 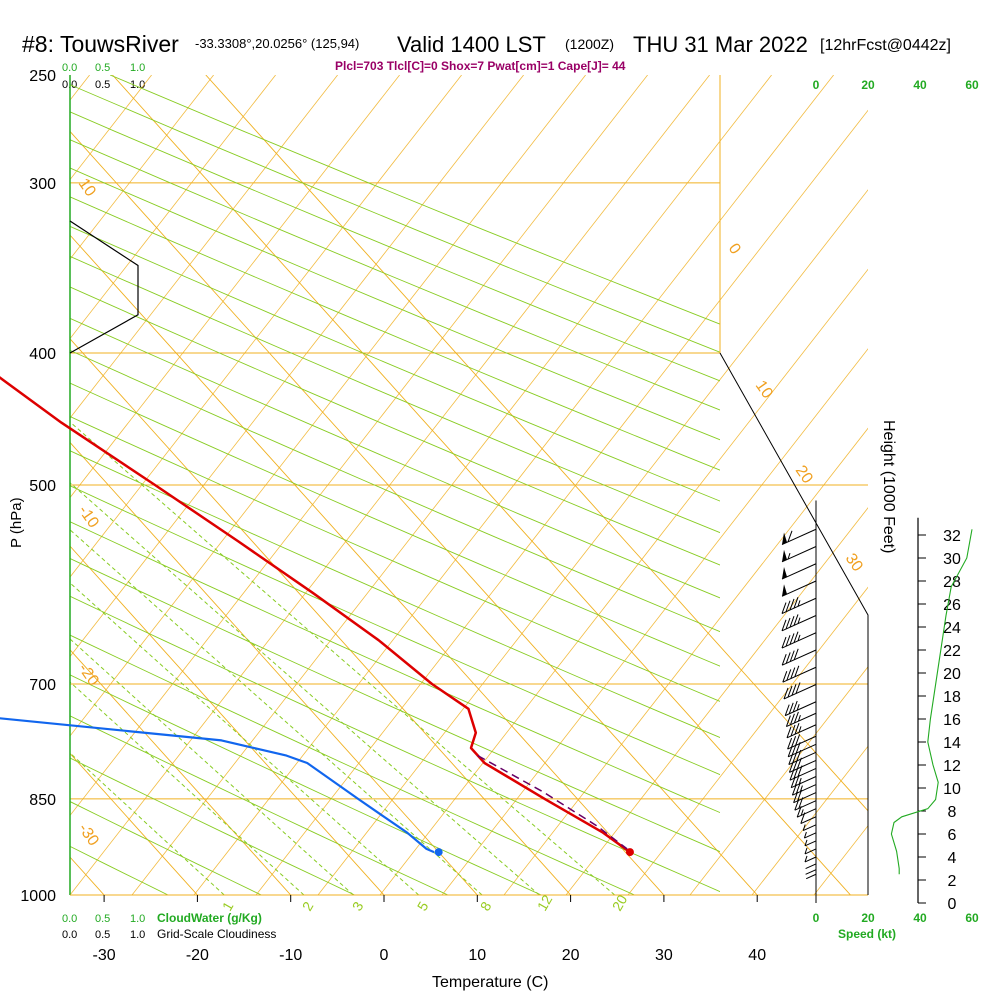 What do you see at coordinates (42, 76) in the screenshot?
I see `y-tick-label: 250` at bounding box center [42, 76].